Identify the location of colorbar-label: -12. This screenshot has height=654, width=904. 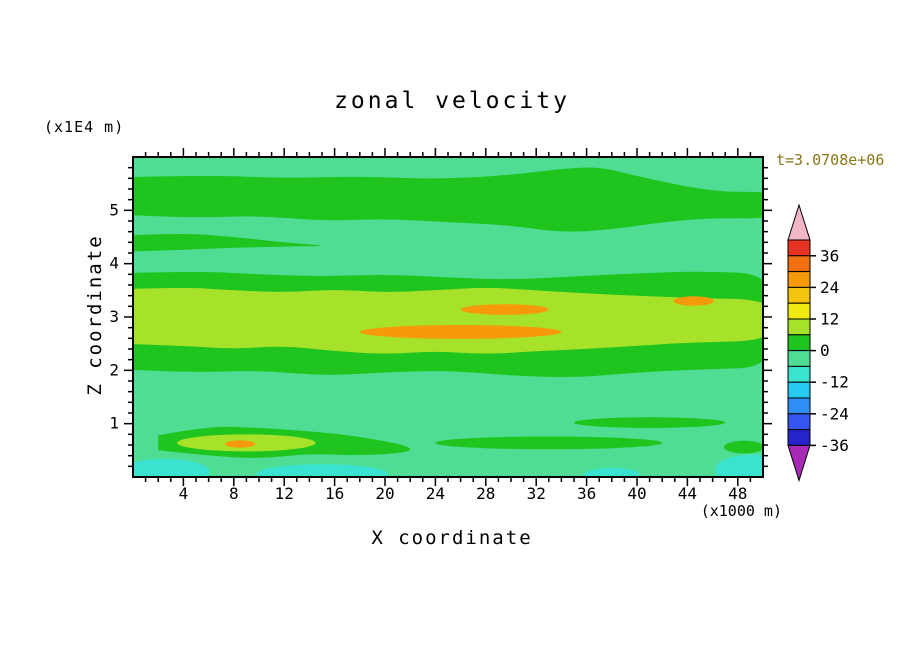
(834, 382).